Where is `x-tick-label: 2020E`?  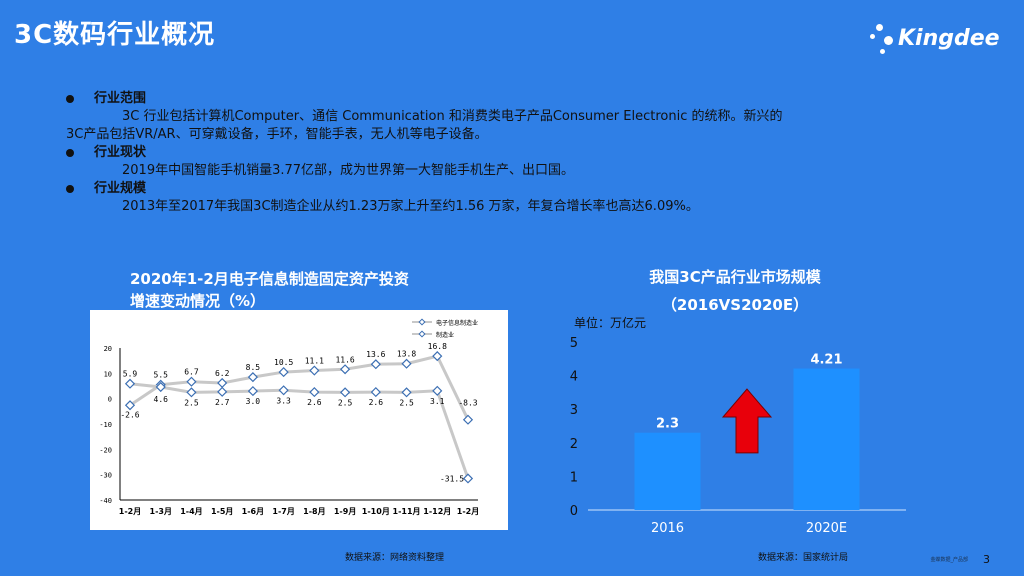 x-tick-label: 2020E is located at coordinates (826, 528).